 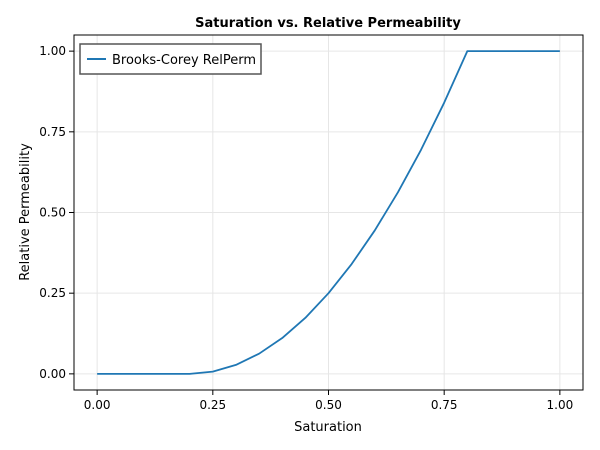 I want to click on legend-label: Brooks-Corey RelPerm, so click(x=184, y=60).